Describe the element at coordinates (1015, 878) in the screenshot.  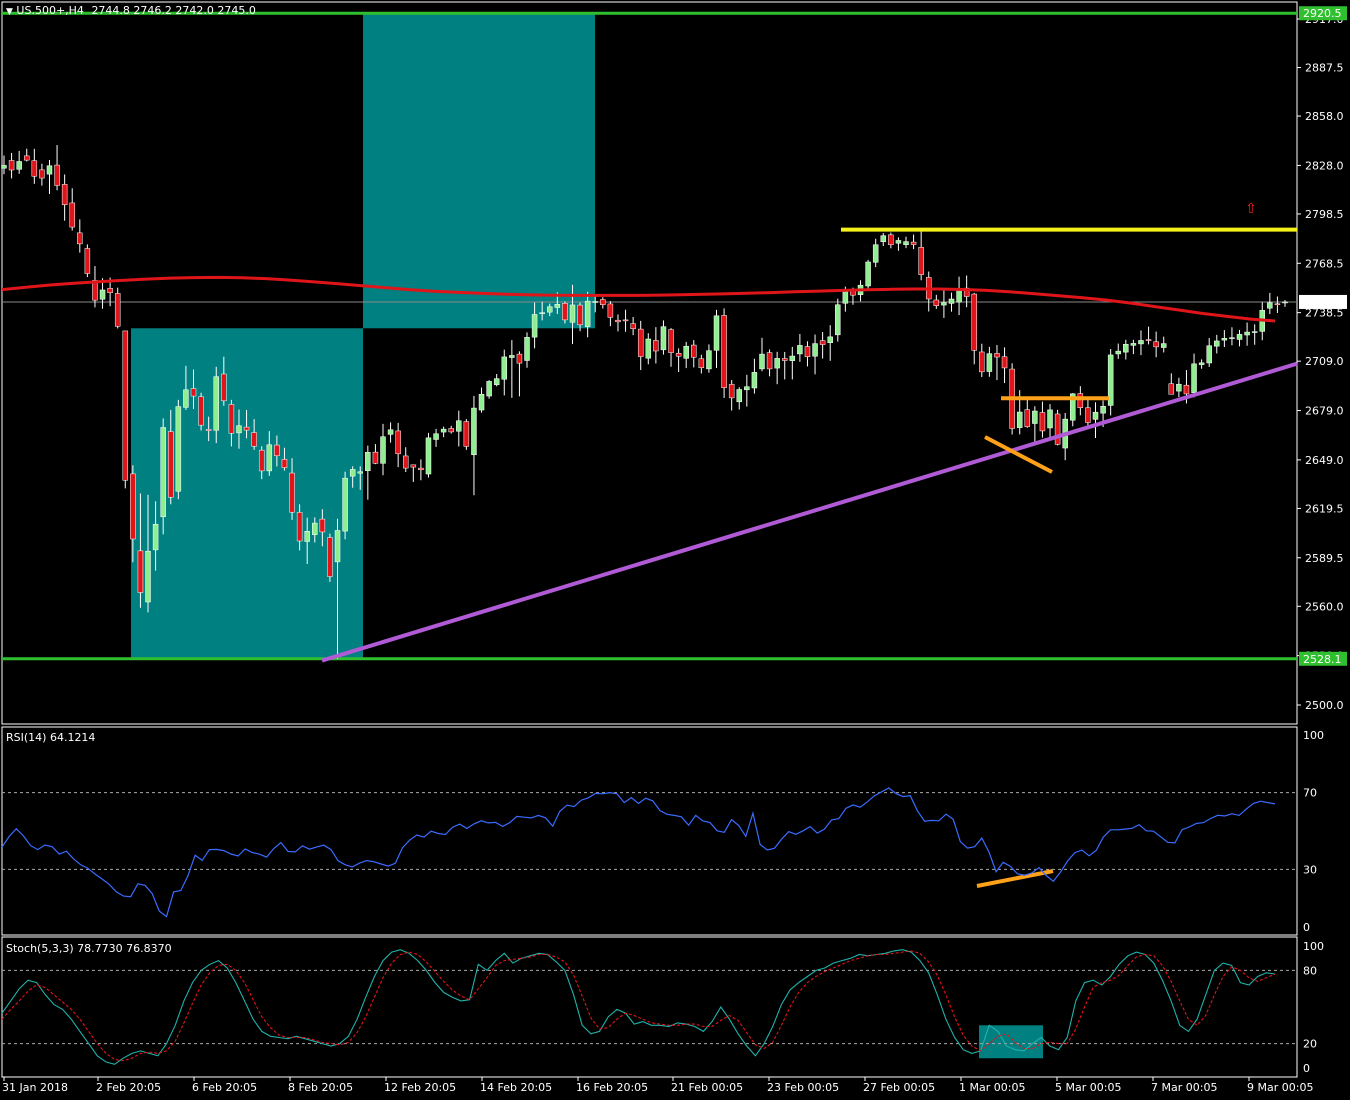
I see `rsi-divergence-line` at that location.